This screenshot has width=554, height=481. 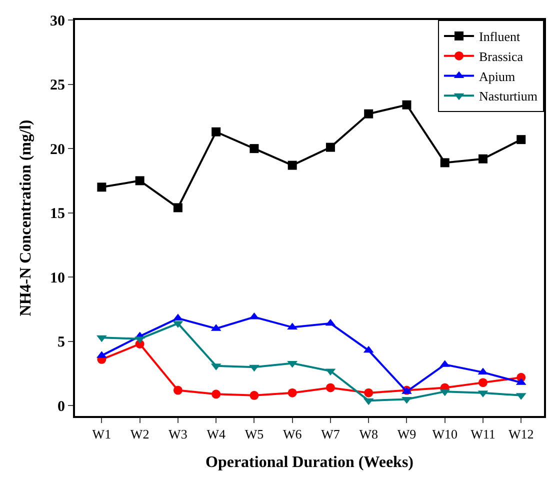 I want to click on legend-label: Influent, so click(x=500, y=36).